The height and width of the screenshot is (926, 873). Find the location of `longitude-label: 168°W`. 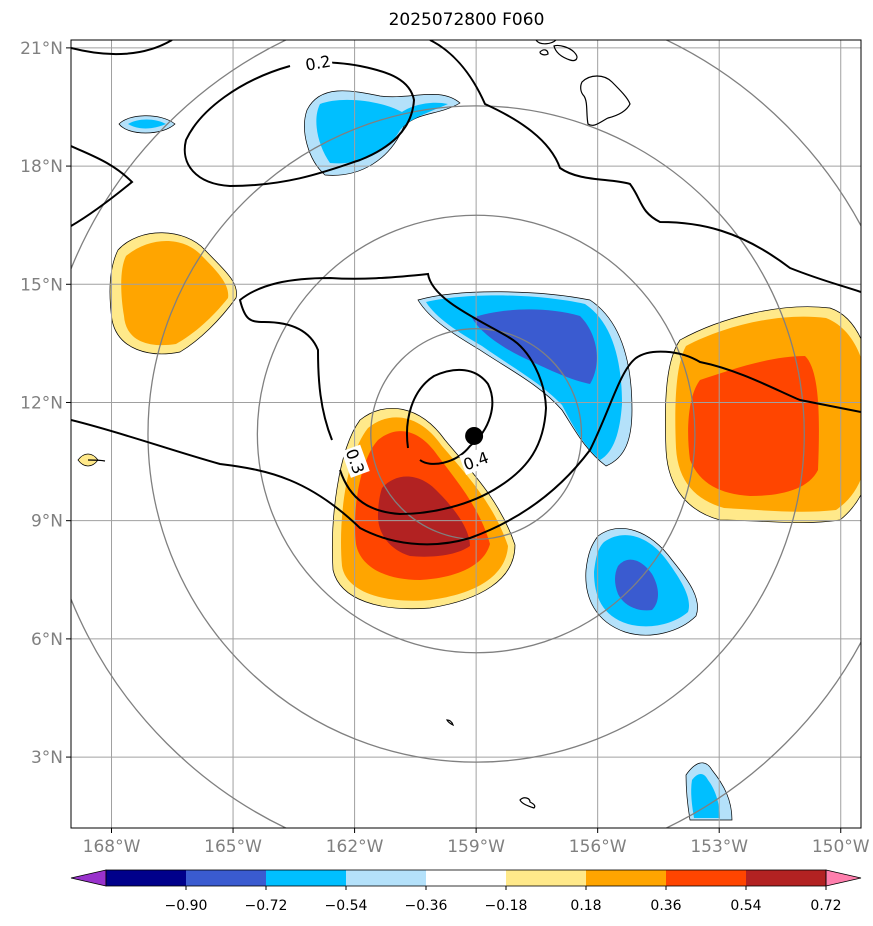

longitude-label: 168°W is located at coordinates (112, 847).